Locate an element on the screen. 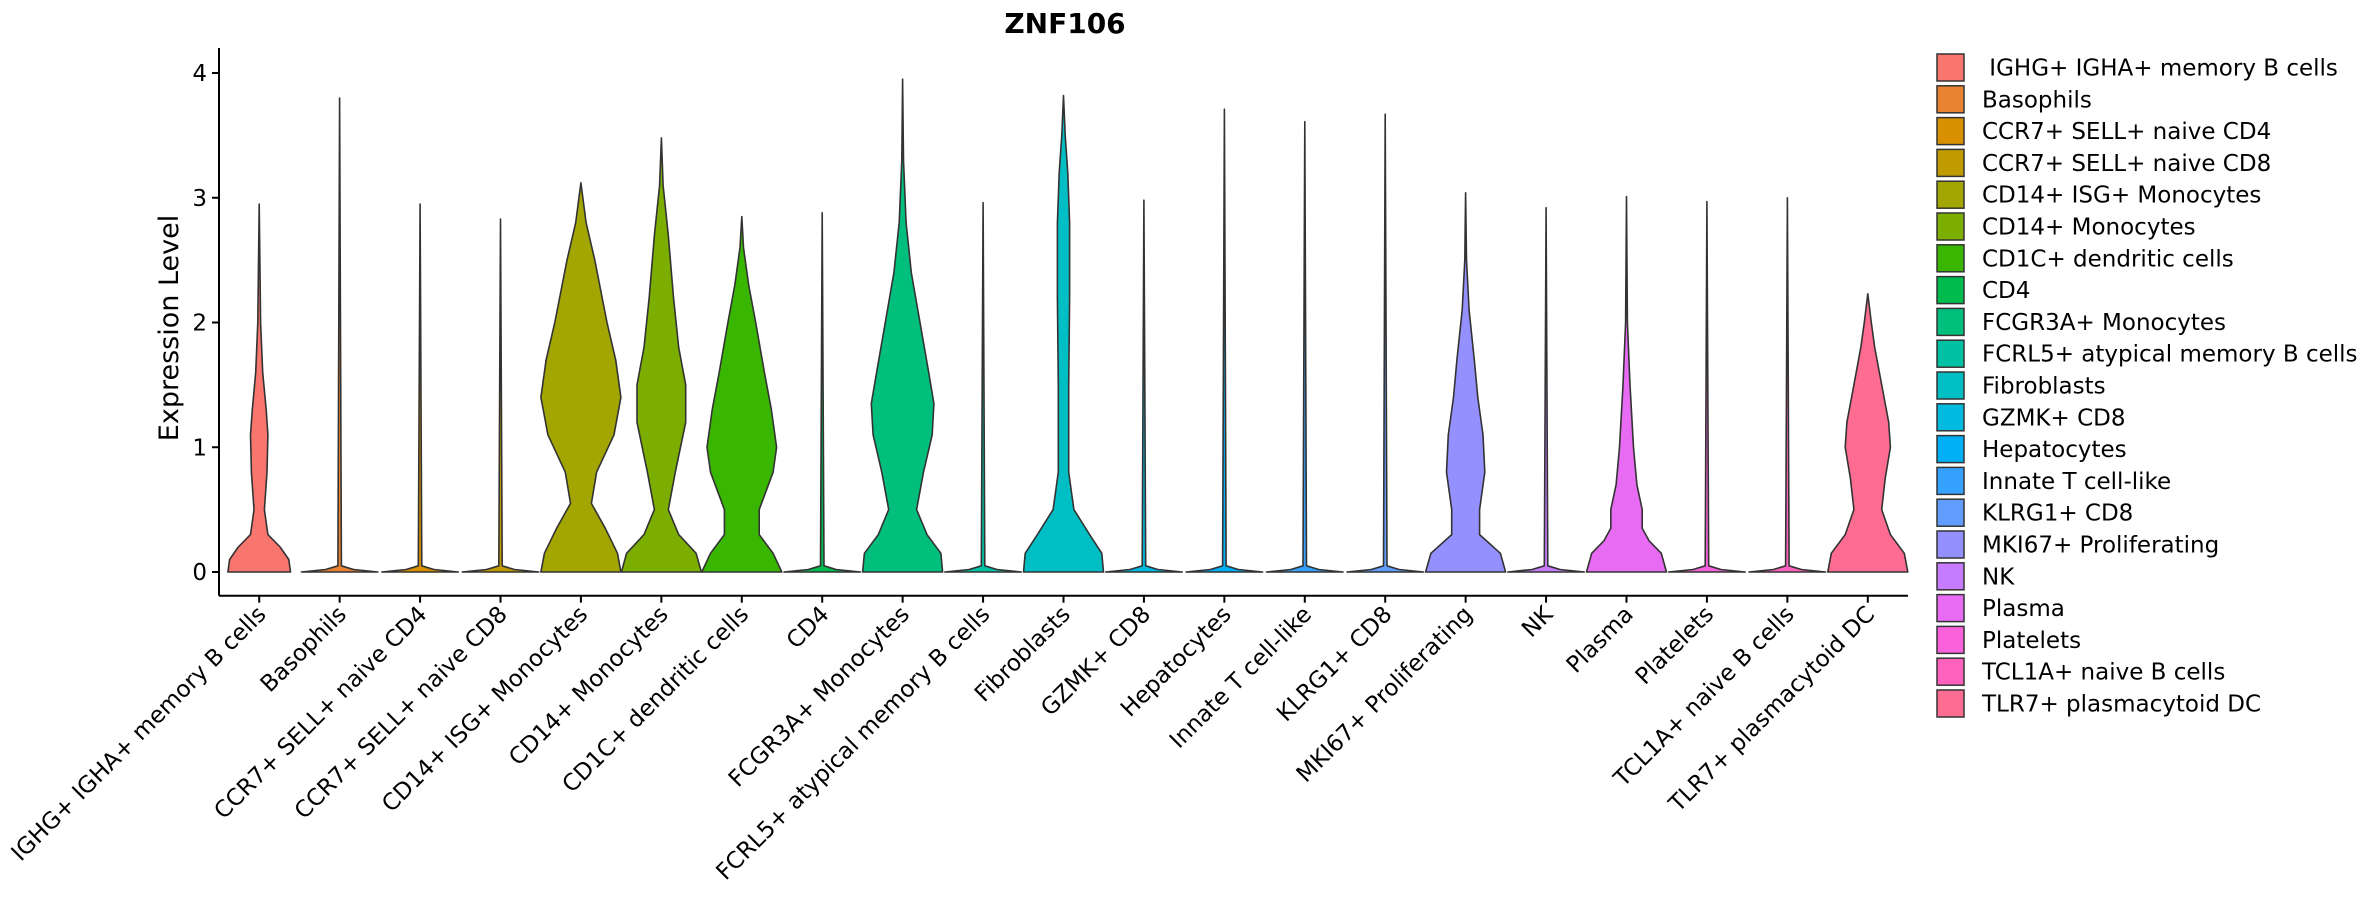 This screenshot has width=2362, height=900. legend-label: CD4 is located at coordinates (2006, 291).